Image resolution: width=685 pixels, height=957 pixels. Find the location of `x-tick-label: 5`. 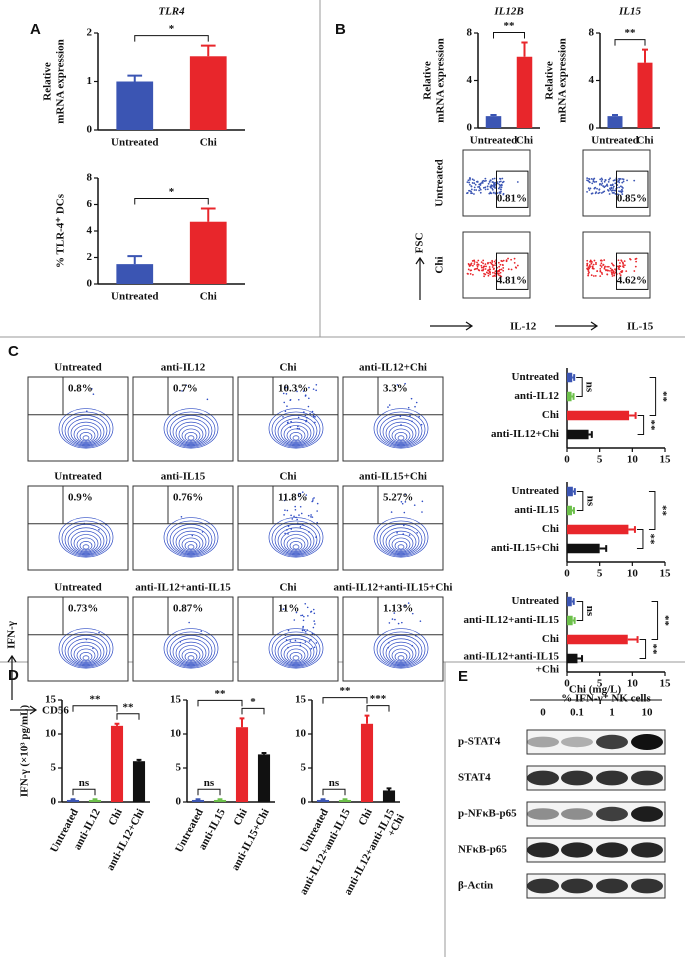

x-tick-label: 5 is located at coordinates (600, 574).